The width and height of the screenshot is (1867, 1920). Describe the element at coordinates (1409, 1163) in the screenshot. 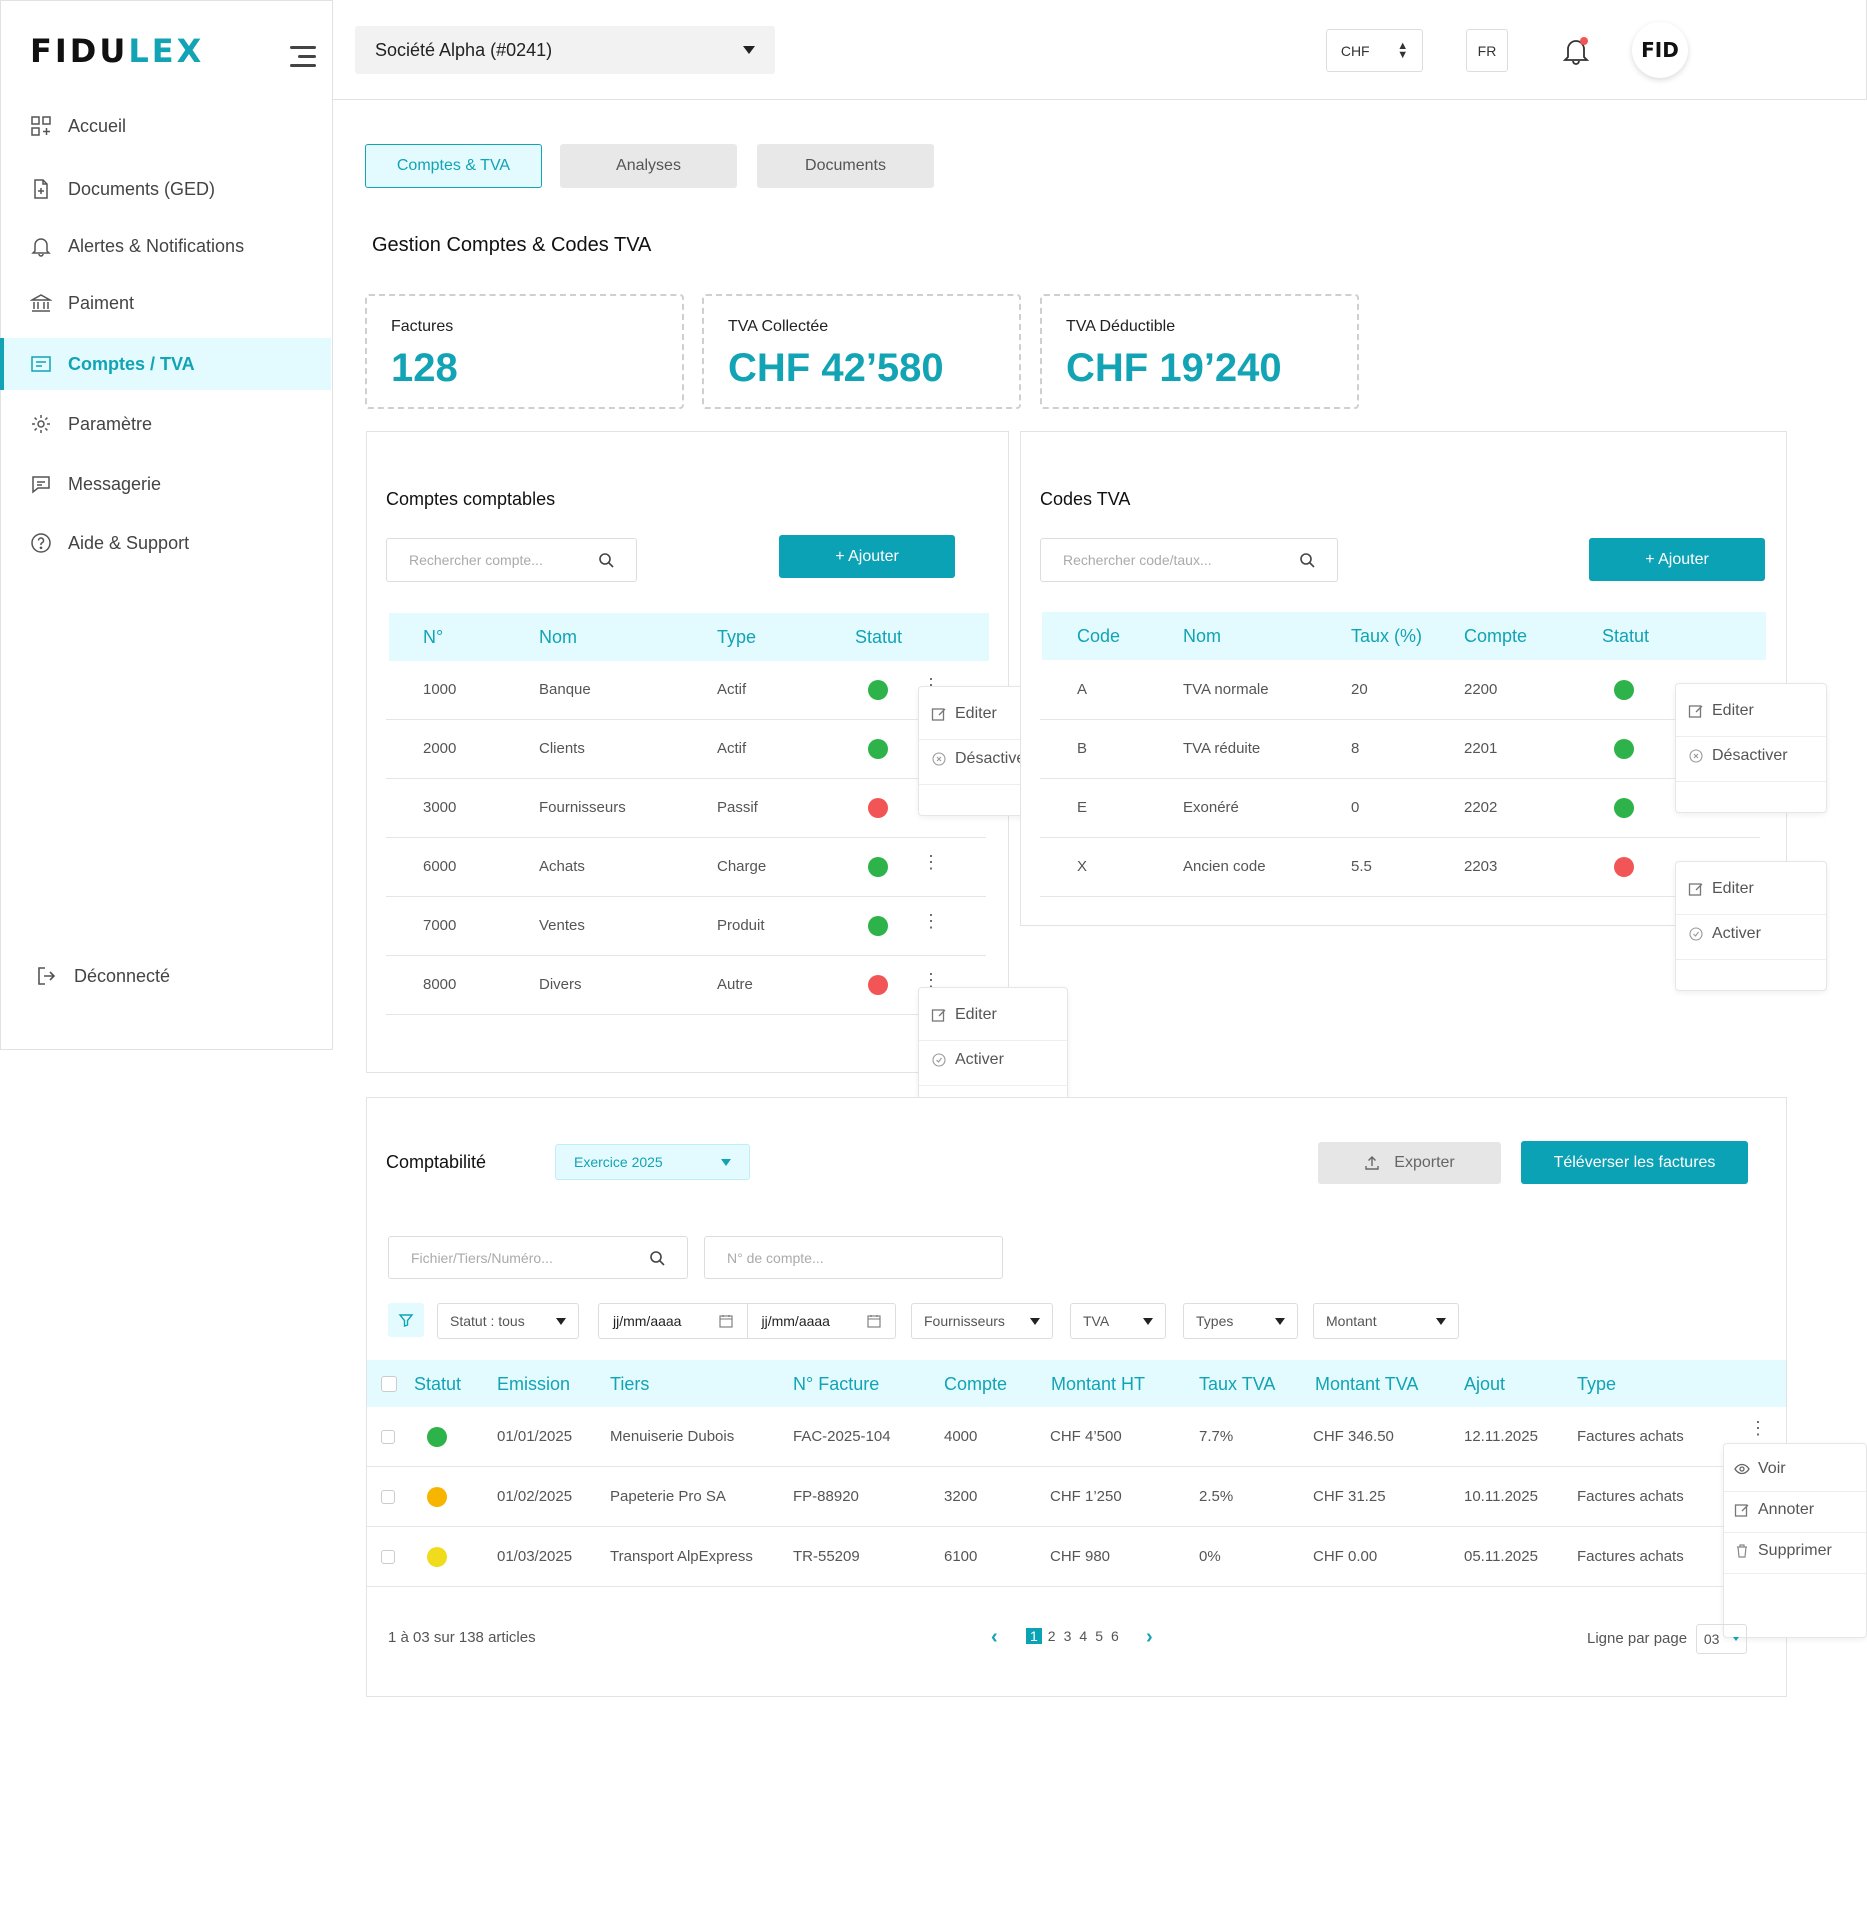

I see `export-button: Exporter` at that location.